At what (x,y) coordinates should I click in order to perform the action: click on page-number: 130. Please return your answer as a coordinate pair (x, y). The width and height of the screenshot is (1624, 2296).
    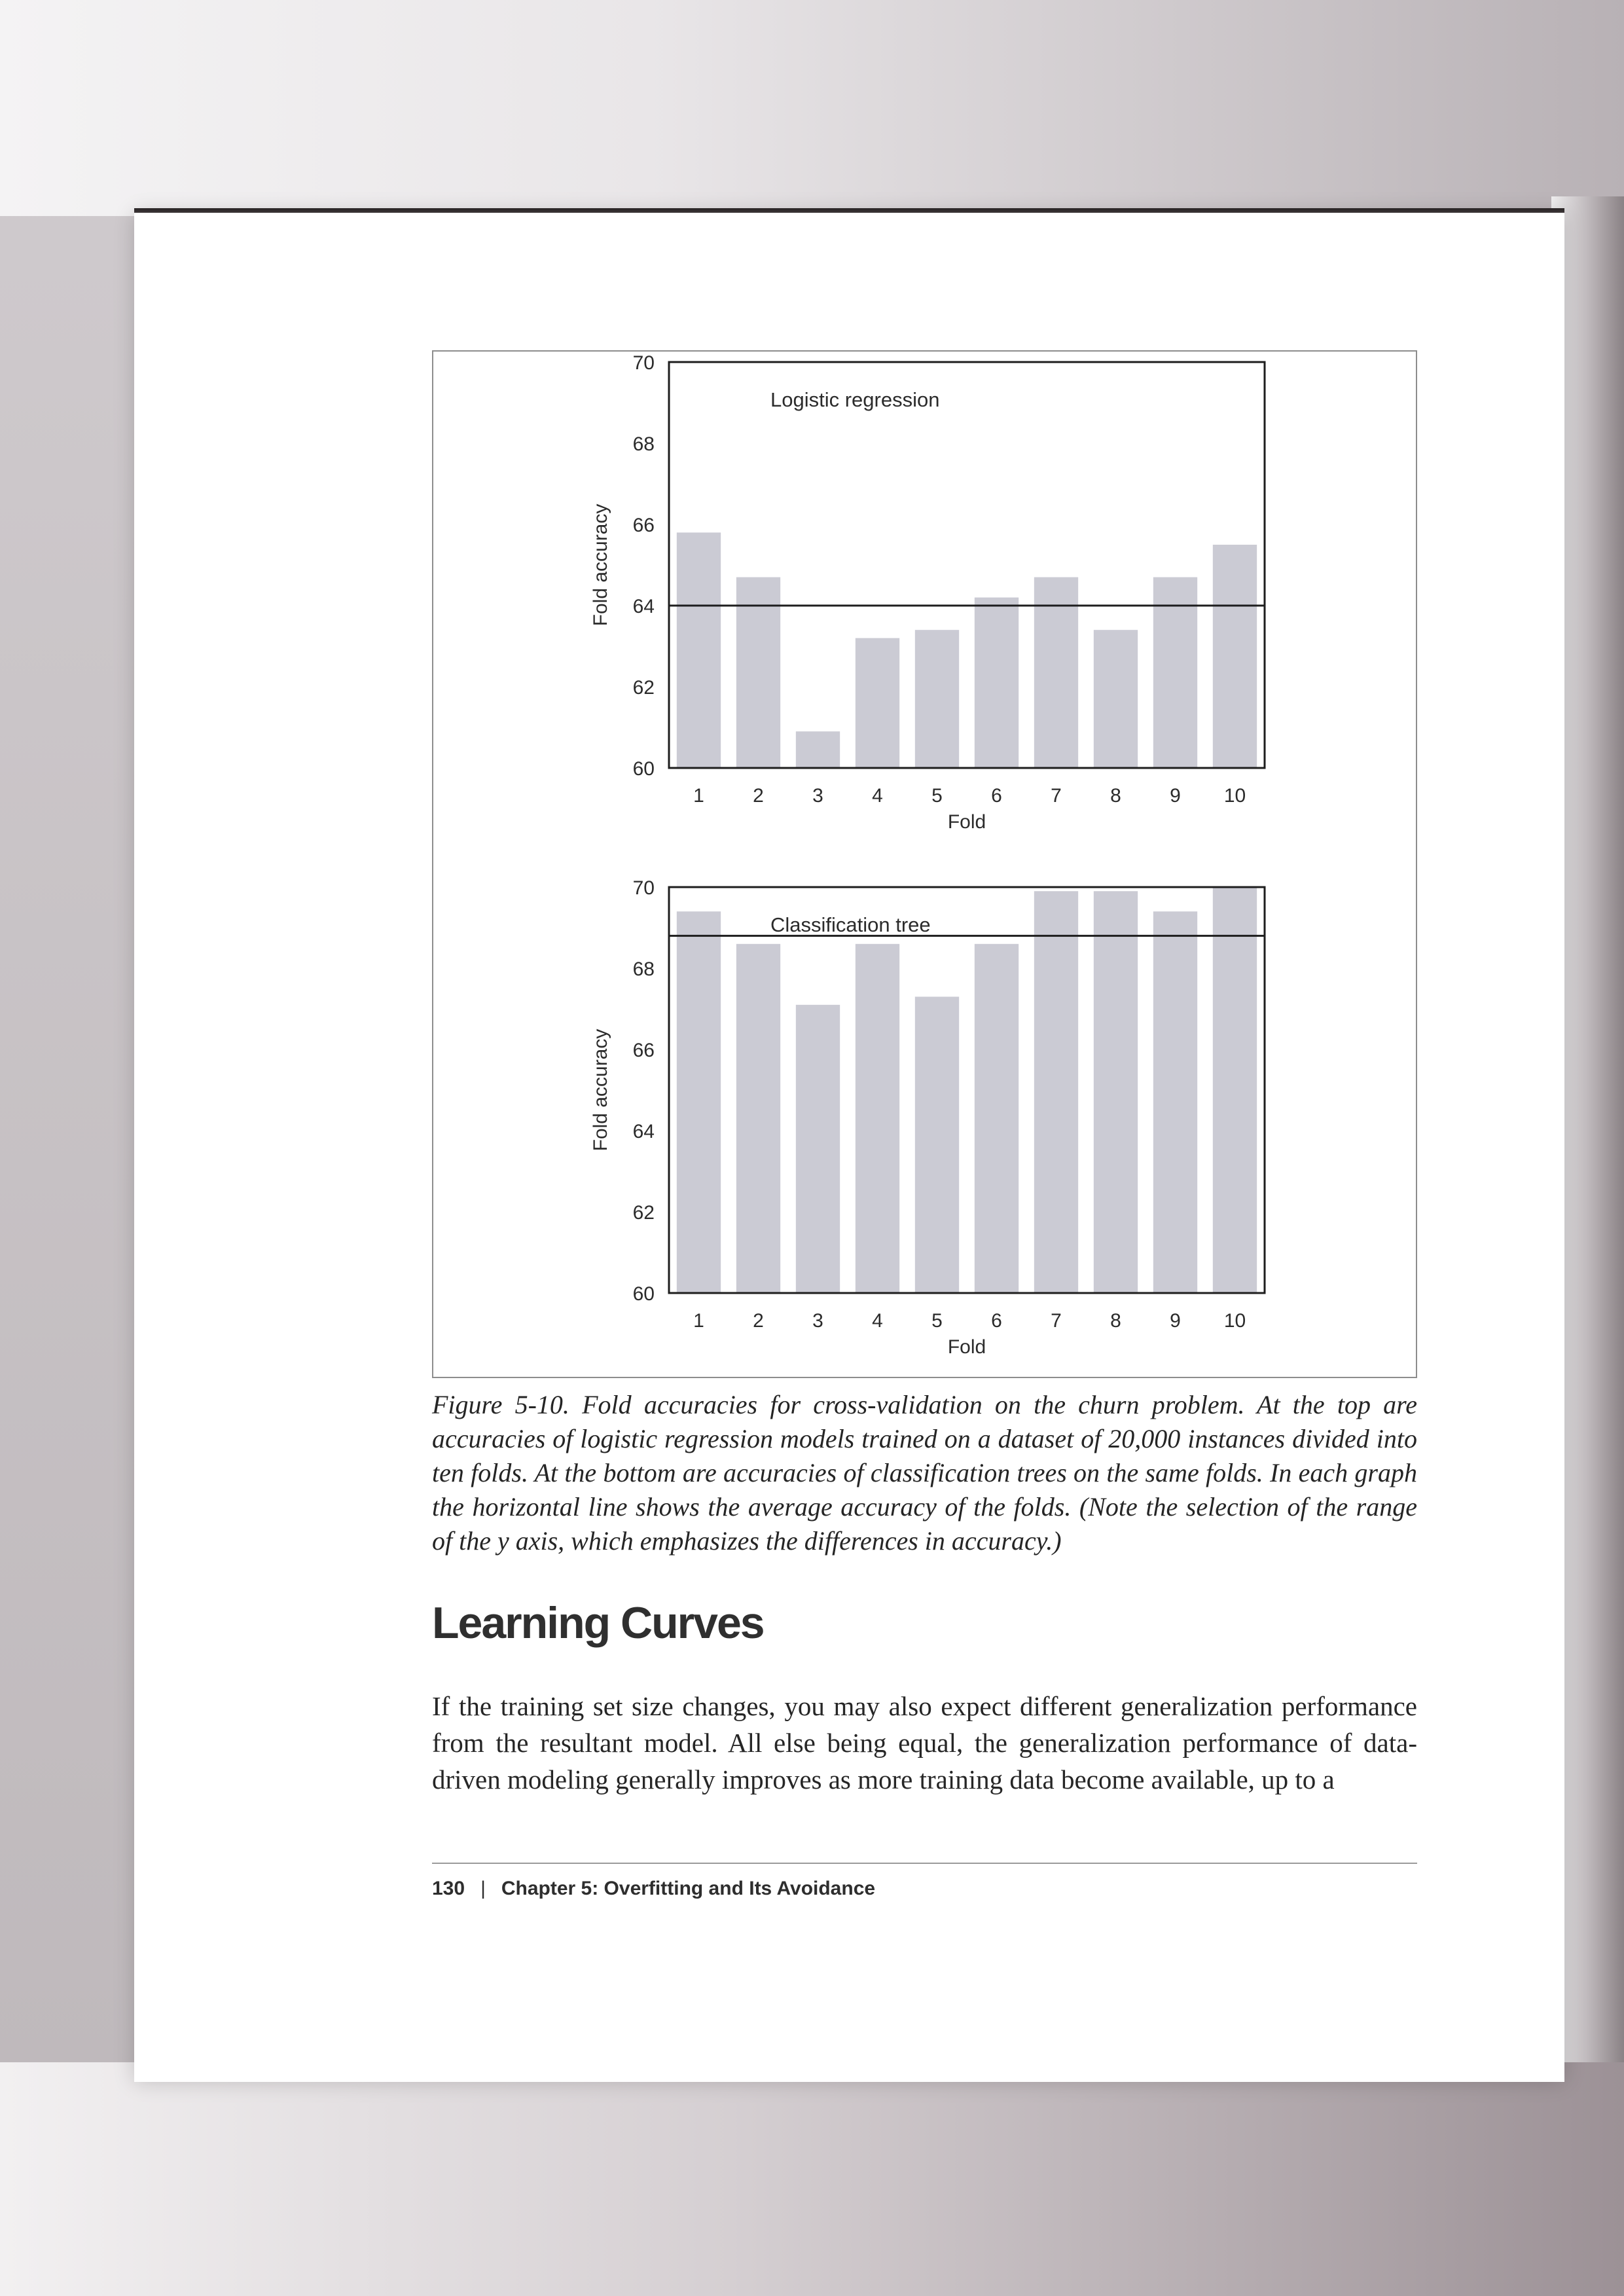
    Looking at the image, I should click on (449, 1888).